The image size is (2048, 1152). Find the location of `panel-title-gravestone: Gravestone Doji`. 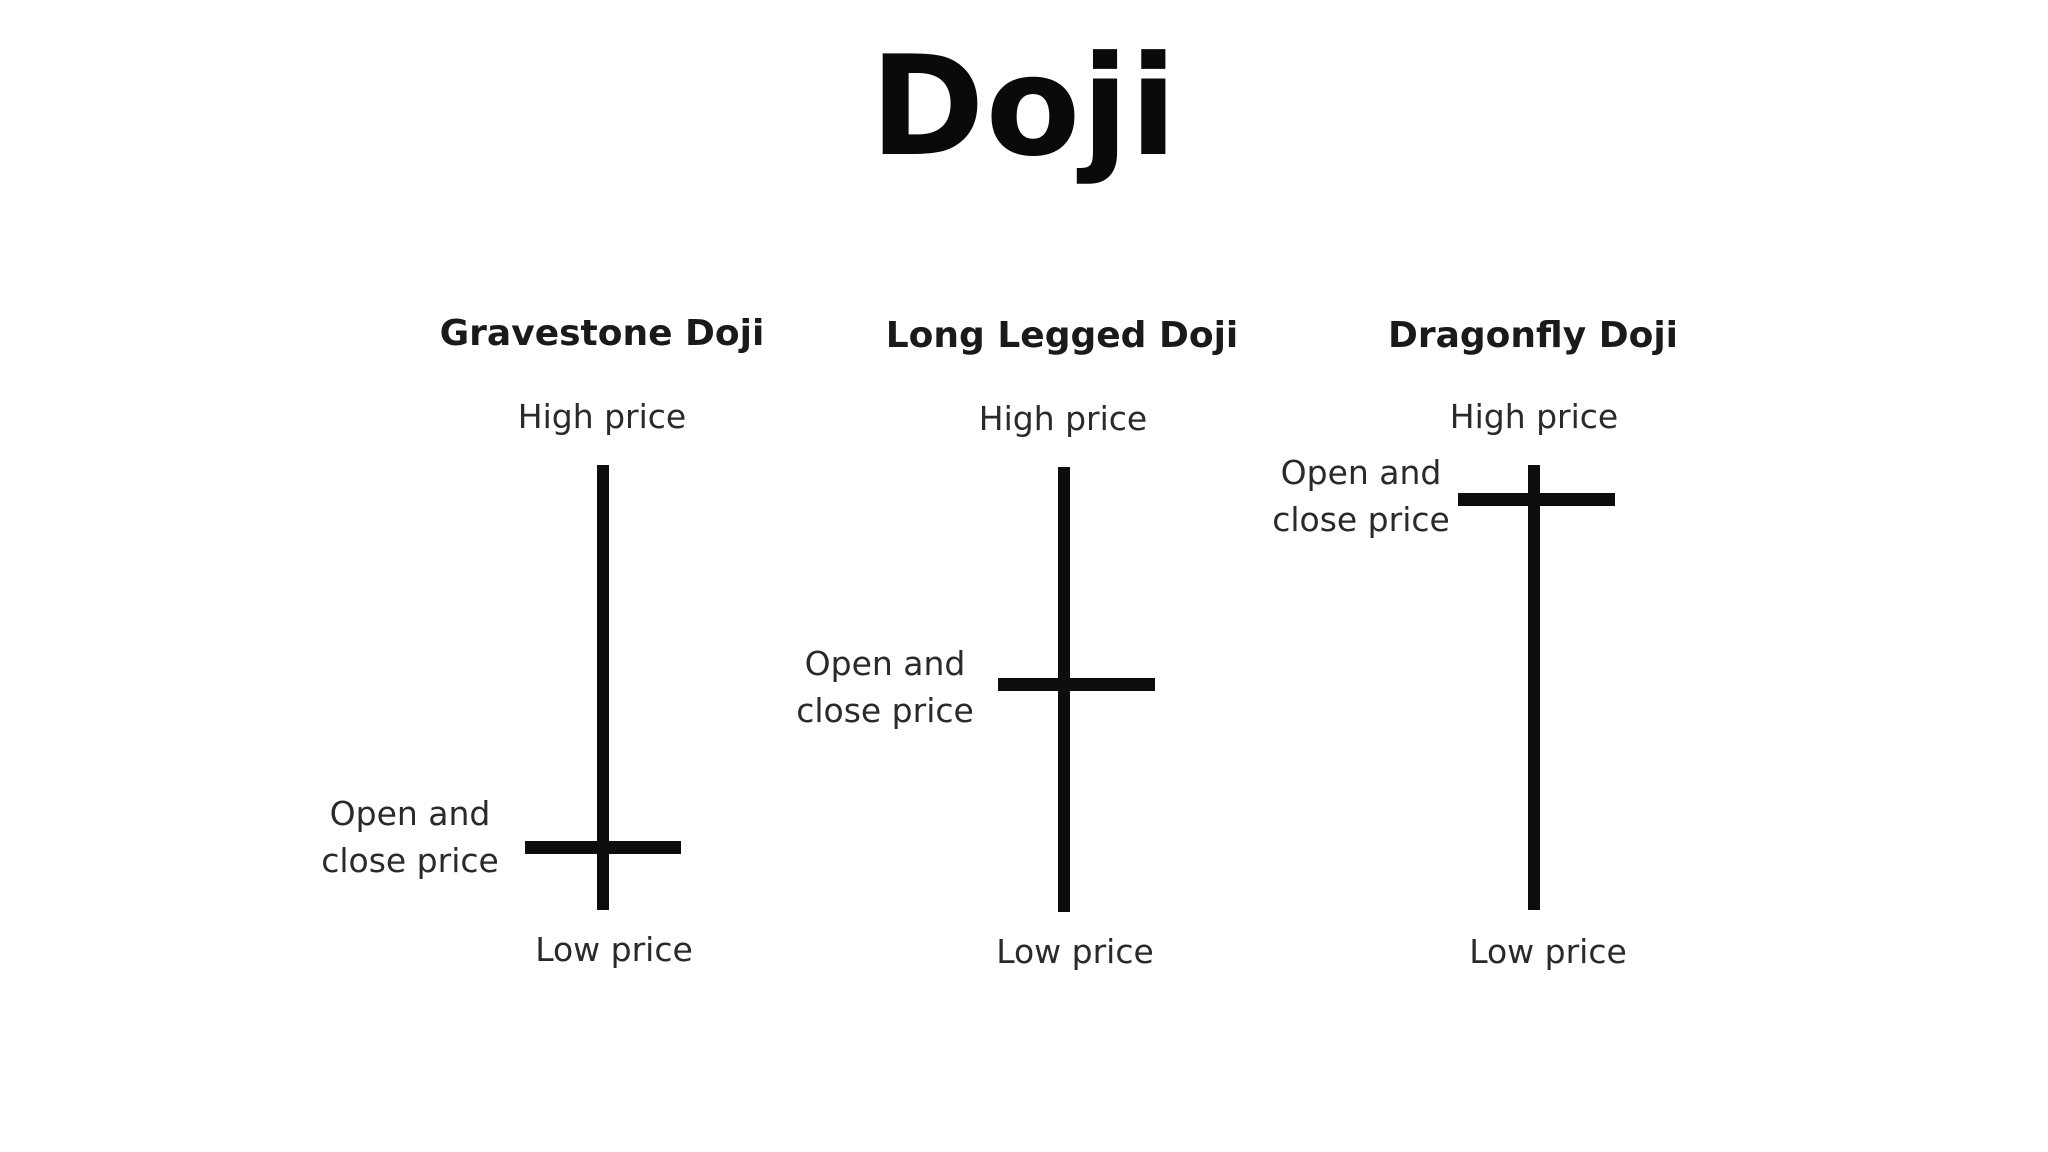

panel-title-gravestone: Gravestone Doji is located at coordinates (602, 333).